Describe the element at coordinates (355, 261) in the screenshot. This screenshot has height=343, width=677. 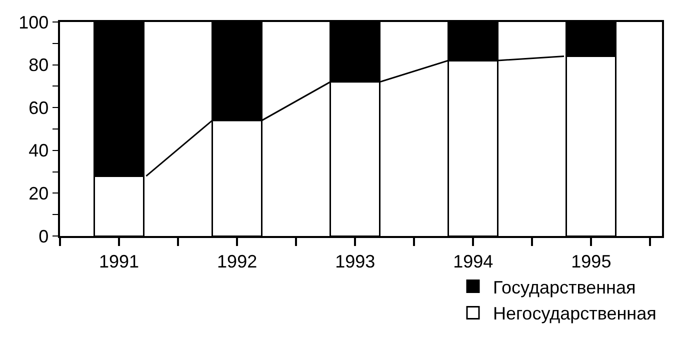
I see `x-tick-label: 1993` at that location.